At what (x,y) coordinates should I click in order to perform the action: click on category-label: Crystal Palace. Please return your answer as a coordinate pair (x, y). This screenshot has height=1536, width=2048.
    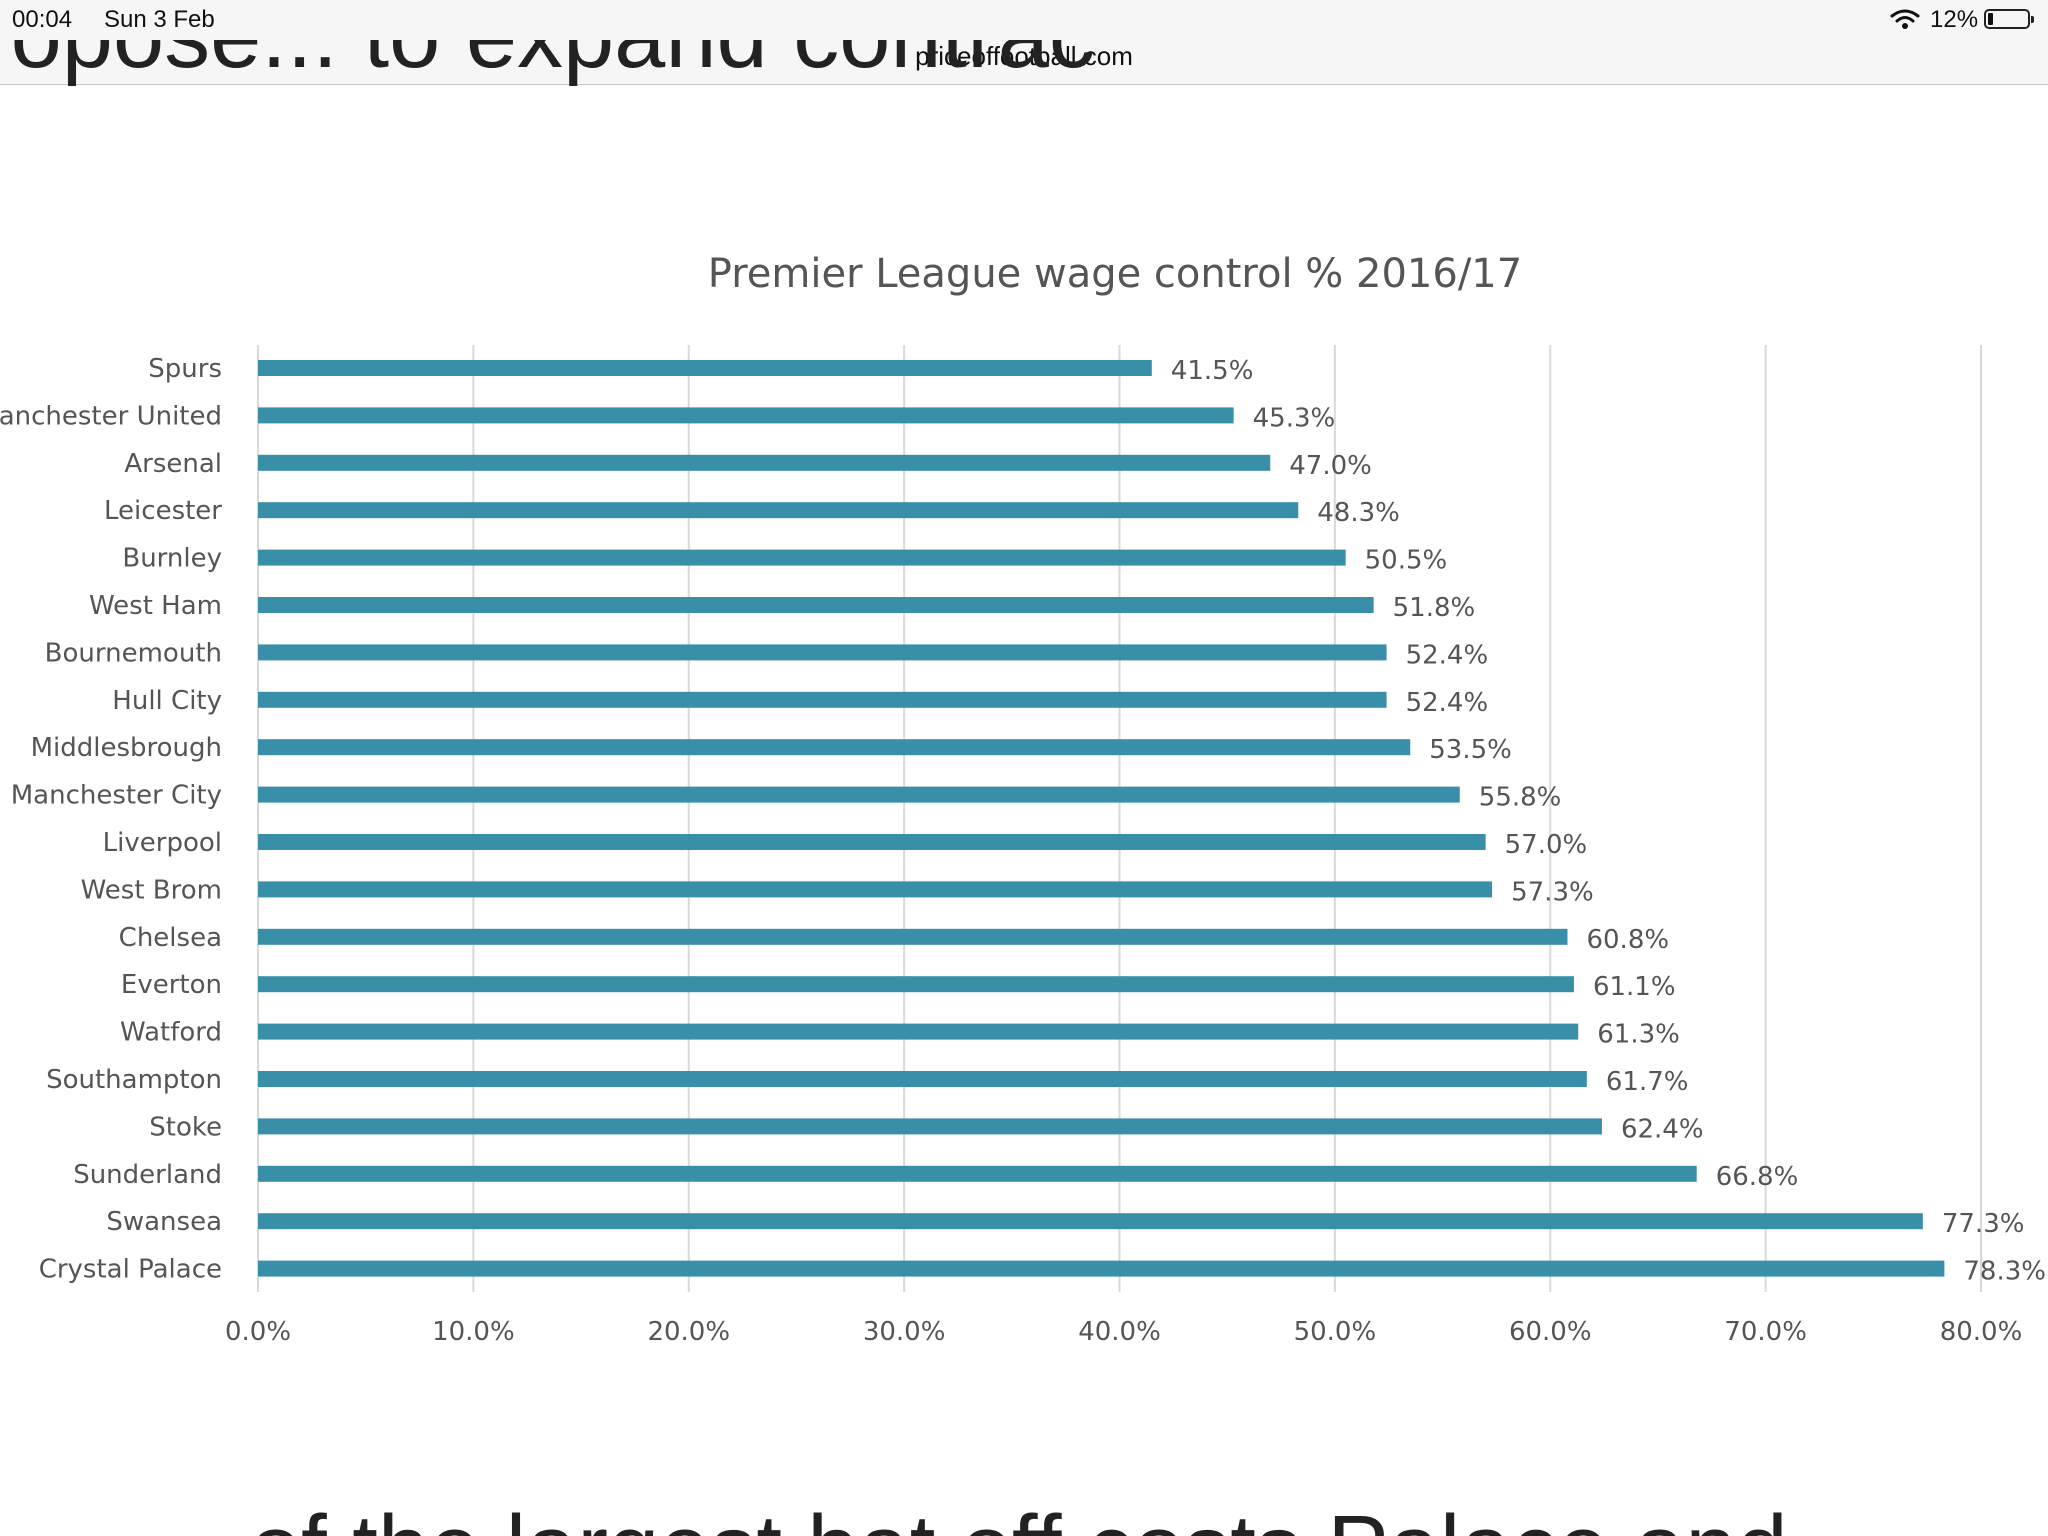
    Looking at the image, I should click on (130, 1270).